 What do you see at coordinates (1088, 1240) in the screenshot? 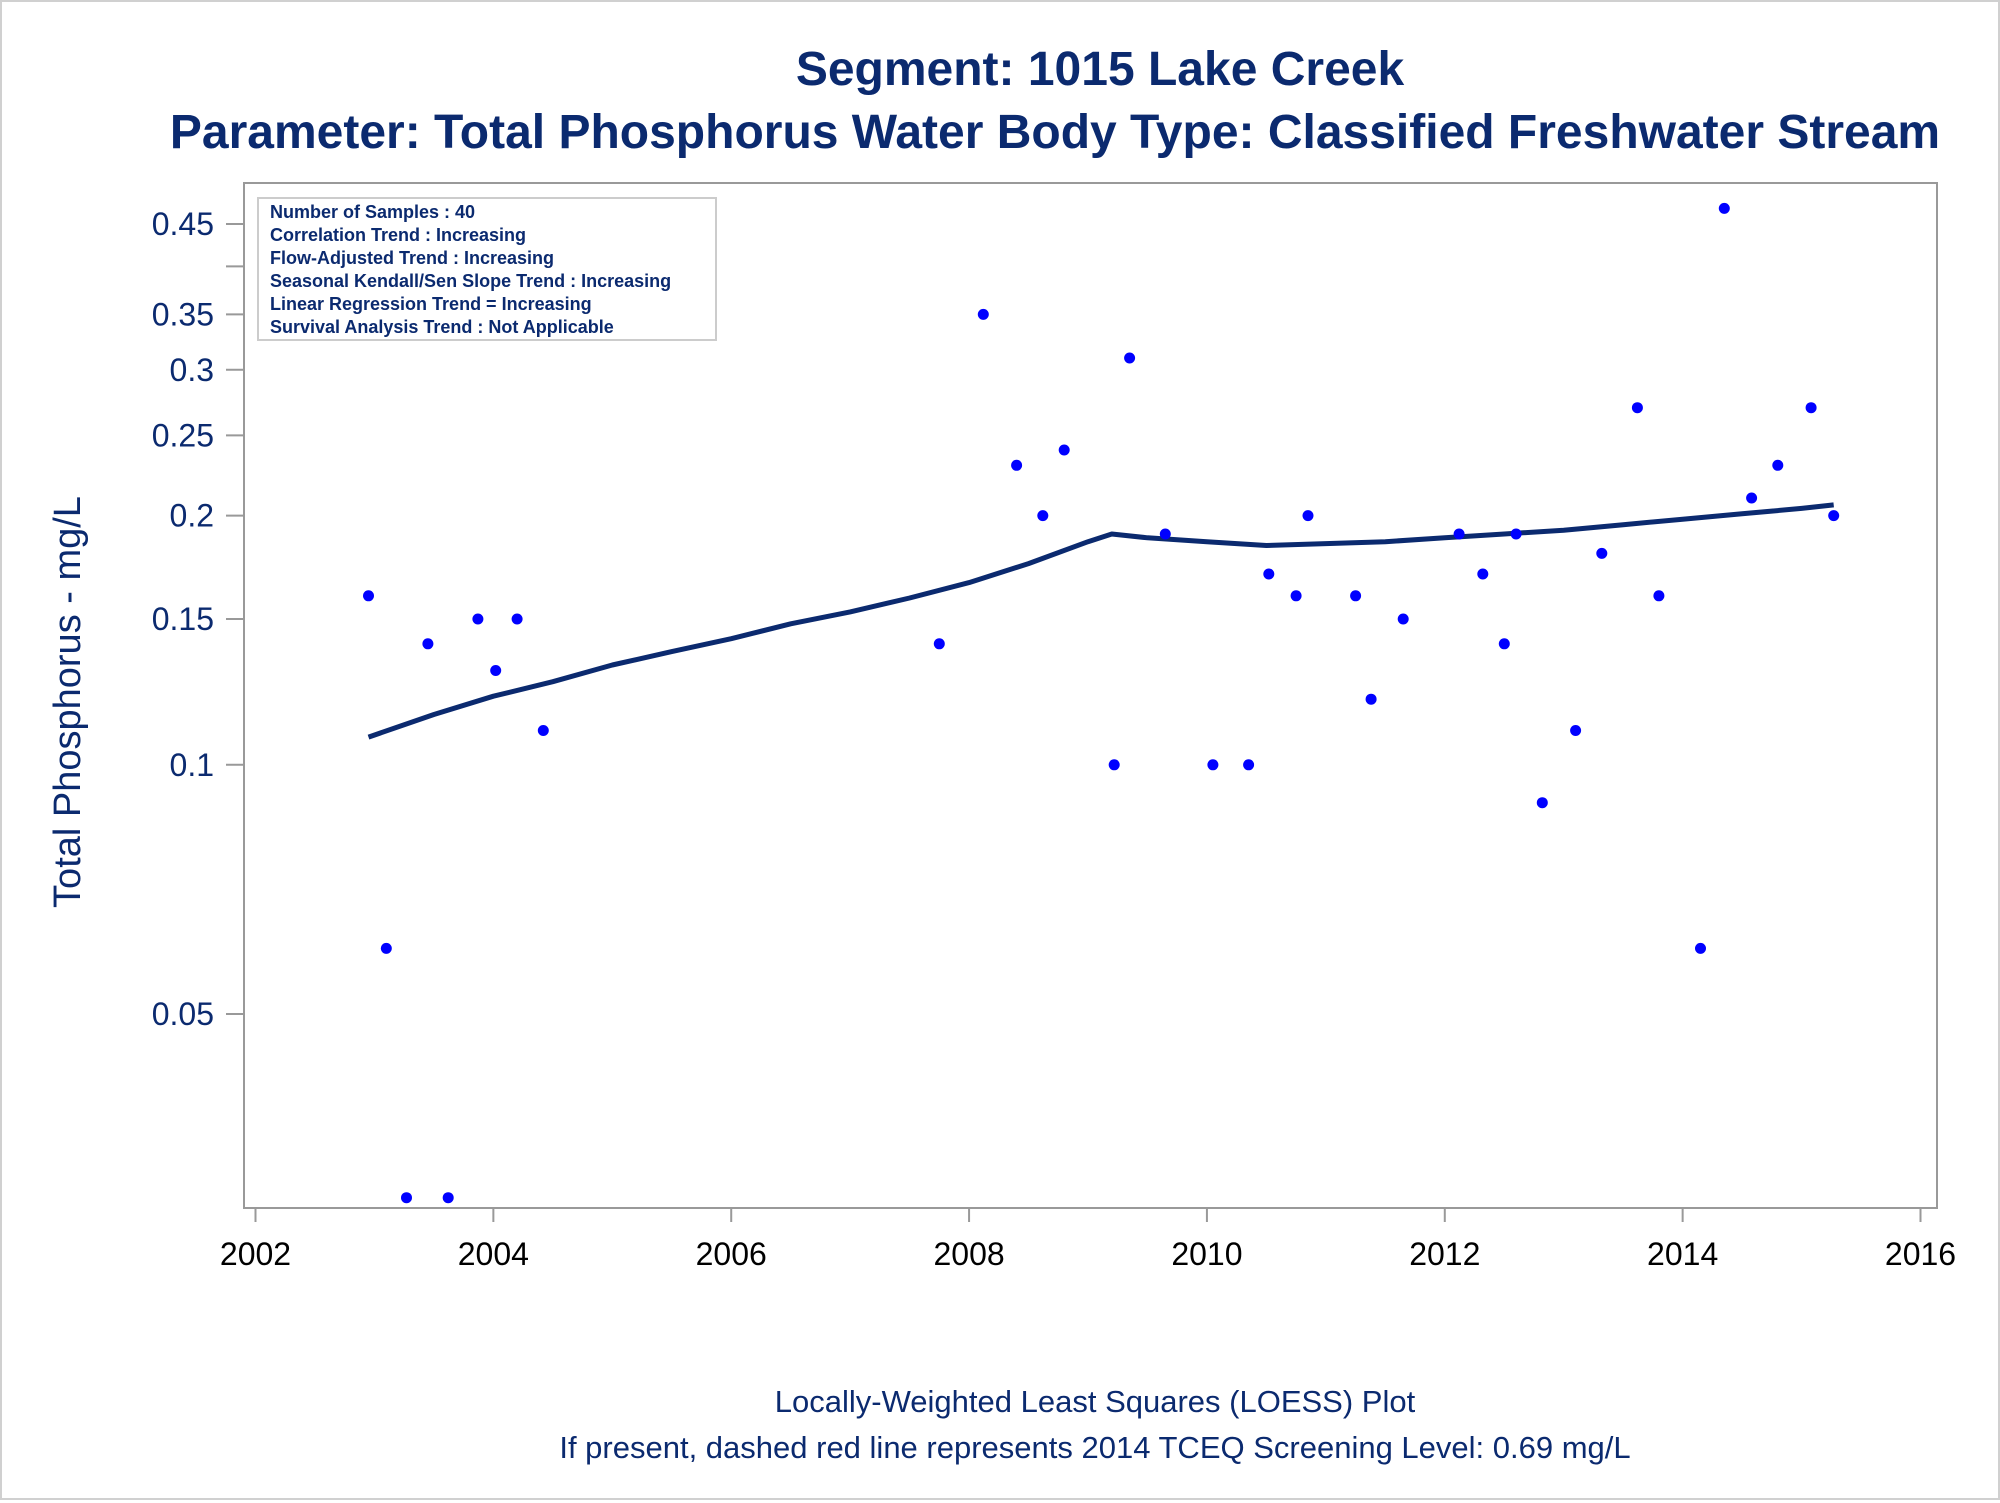
I see `x-axis: 2002 2004 2006 2008 2010 2012 2014 2016` at bounding box center [1088, 1240].